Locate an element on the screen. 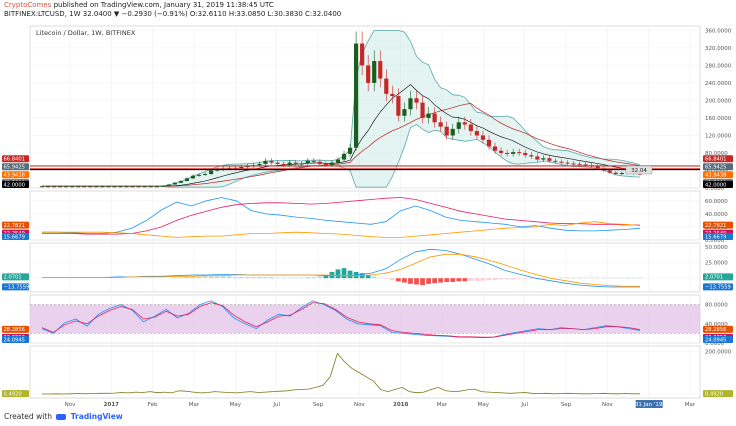 This screenshot has height=426, width=736. y-tick-label: 200.0000 is located at coordinates (718, 352).